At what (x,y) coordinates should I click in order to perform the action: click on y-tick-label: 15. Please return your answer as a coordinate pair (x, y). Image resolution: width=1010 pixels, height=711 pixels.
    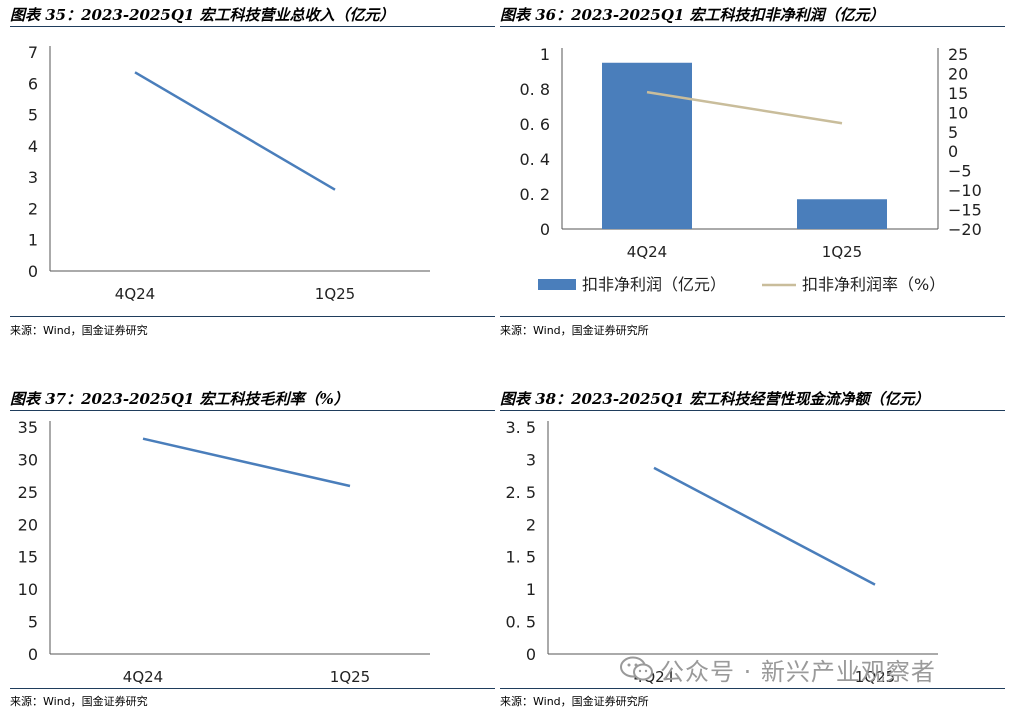
    Looking at the image, I should click on (28, 557).